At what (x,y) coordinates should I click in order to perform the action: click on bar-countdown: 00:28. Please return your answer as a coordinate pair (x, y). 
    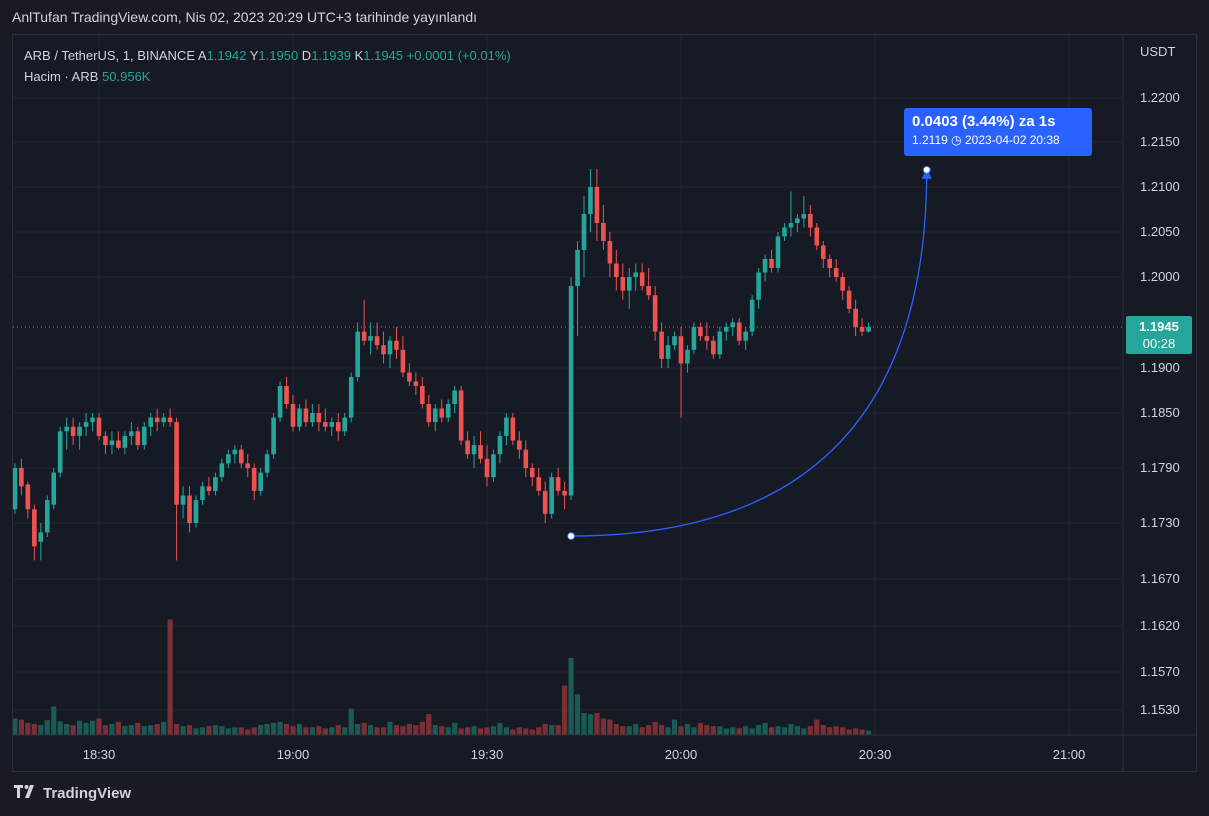
    Looking at the image, I should click on (1159, 343).